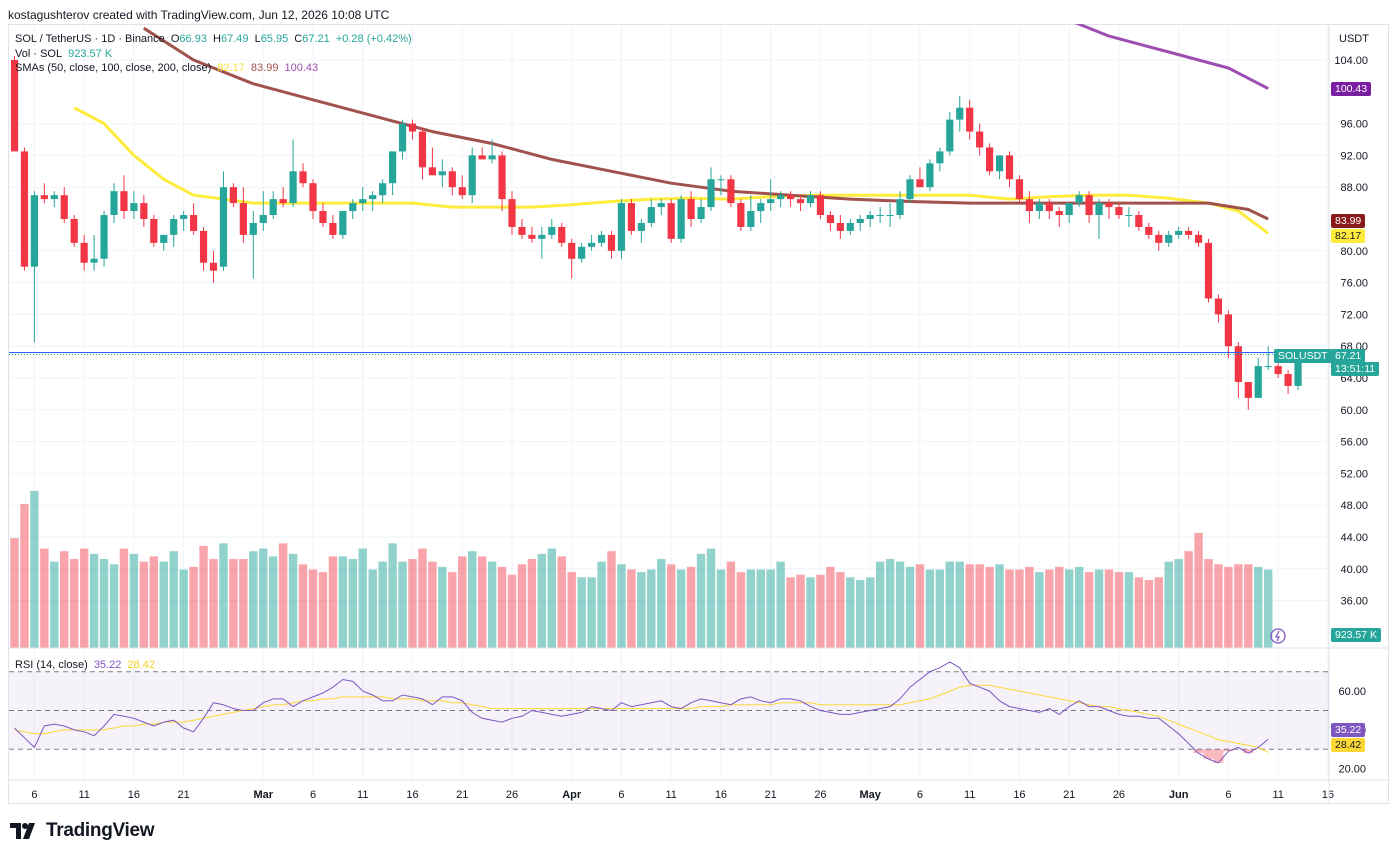  I want to click on price-tick-label: 104.00, so click(1351, 61).